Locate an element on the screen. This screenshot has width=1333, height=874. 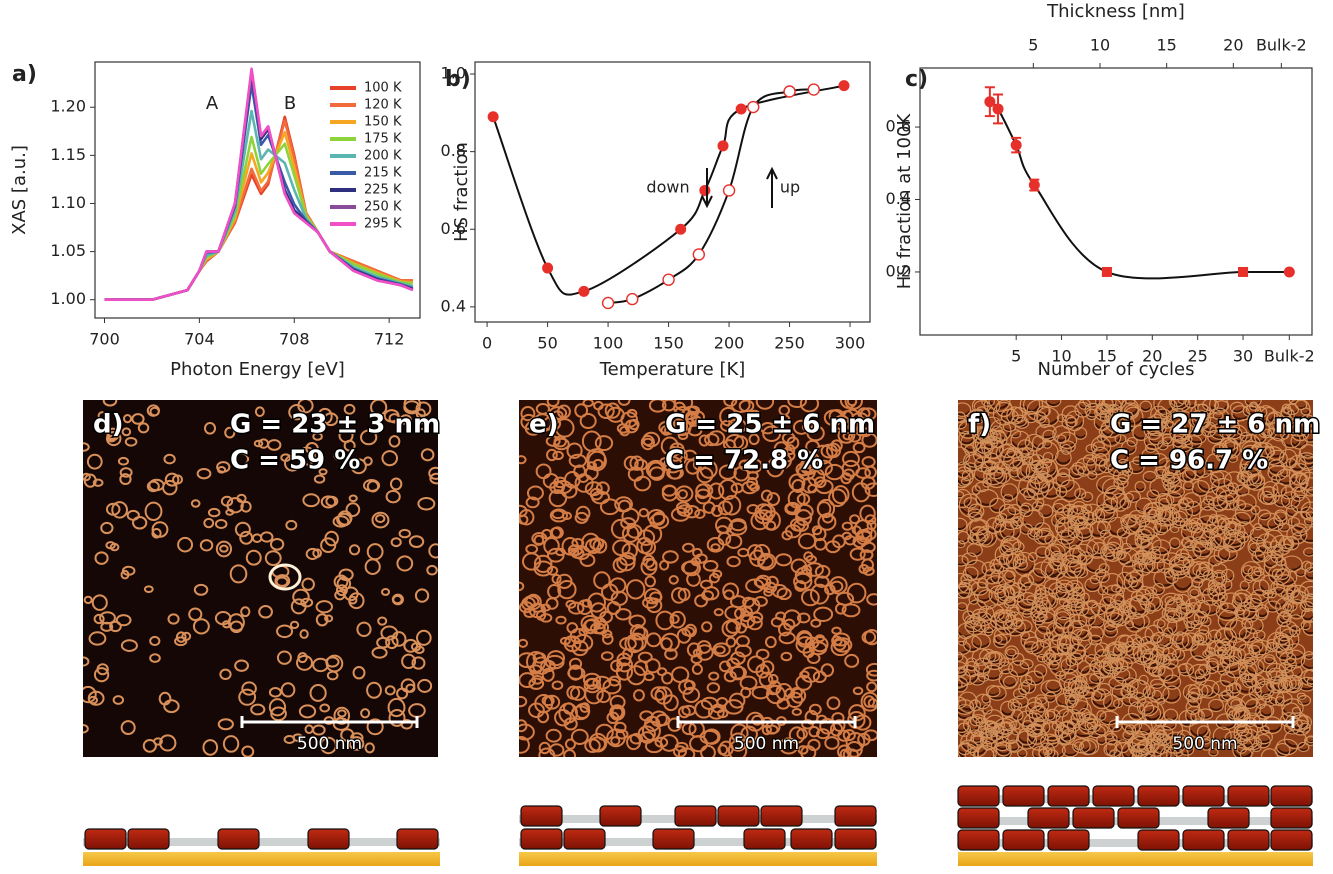
x-tick-label: 15 is located at coordinates (1107, 356).